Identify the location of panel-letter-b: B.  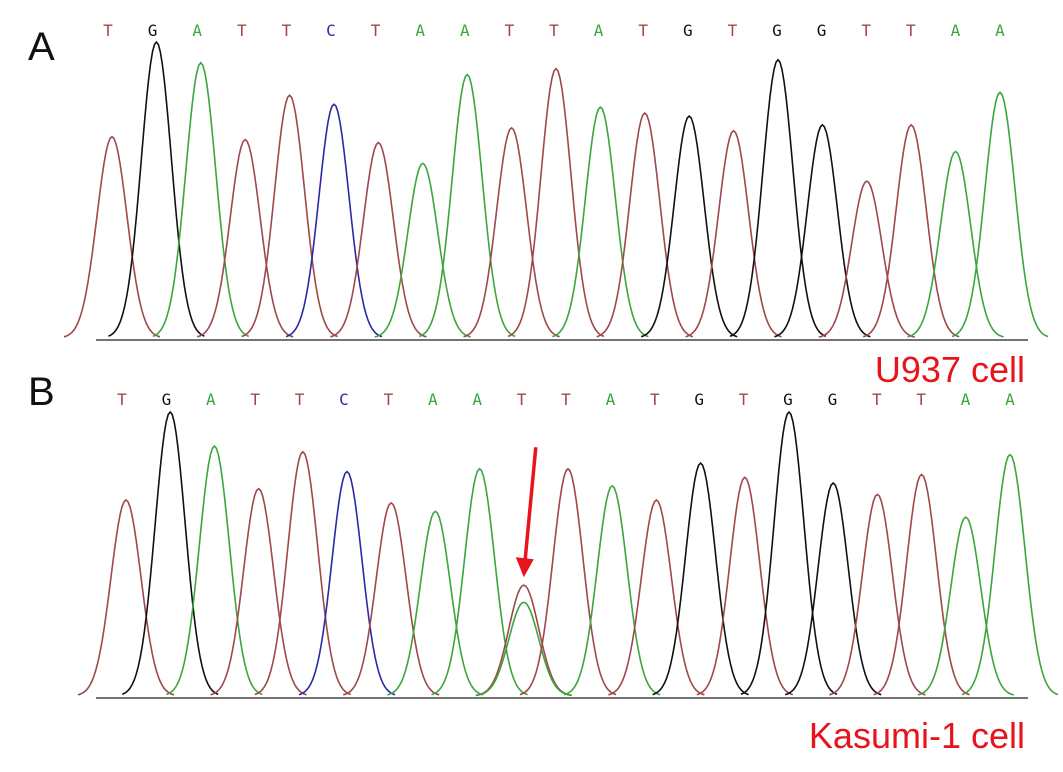
(41, 392).